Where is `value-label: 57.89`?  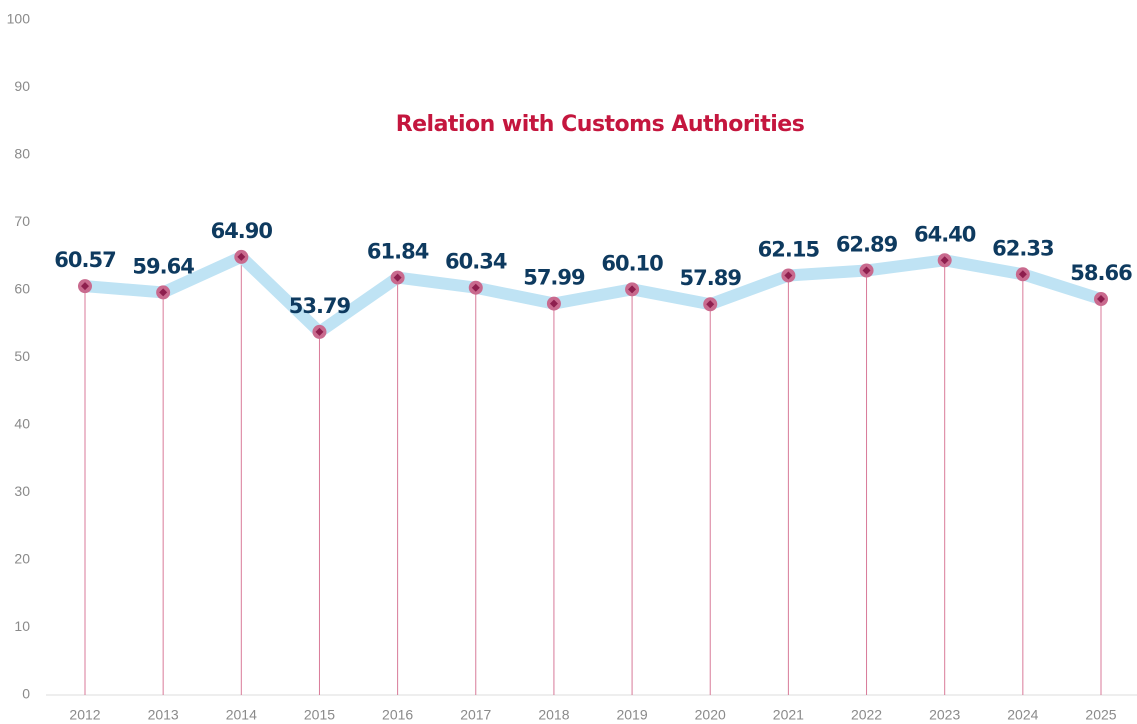 value-label: 57.89 is located at coordinates (711, 278).